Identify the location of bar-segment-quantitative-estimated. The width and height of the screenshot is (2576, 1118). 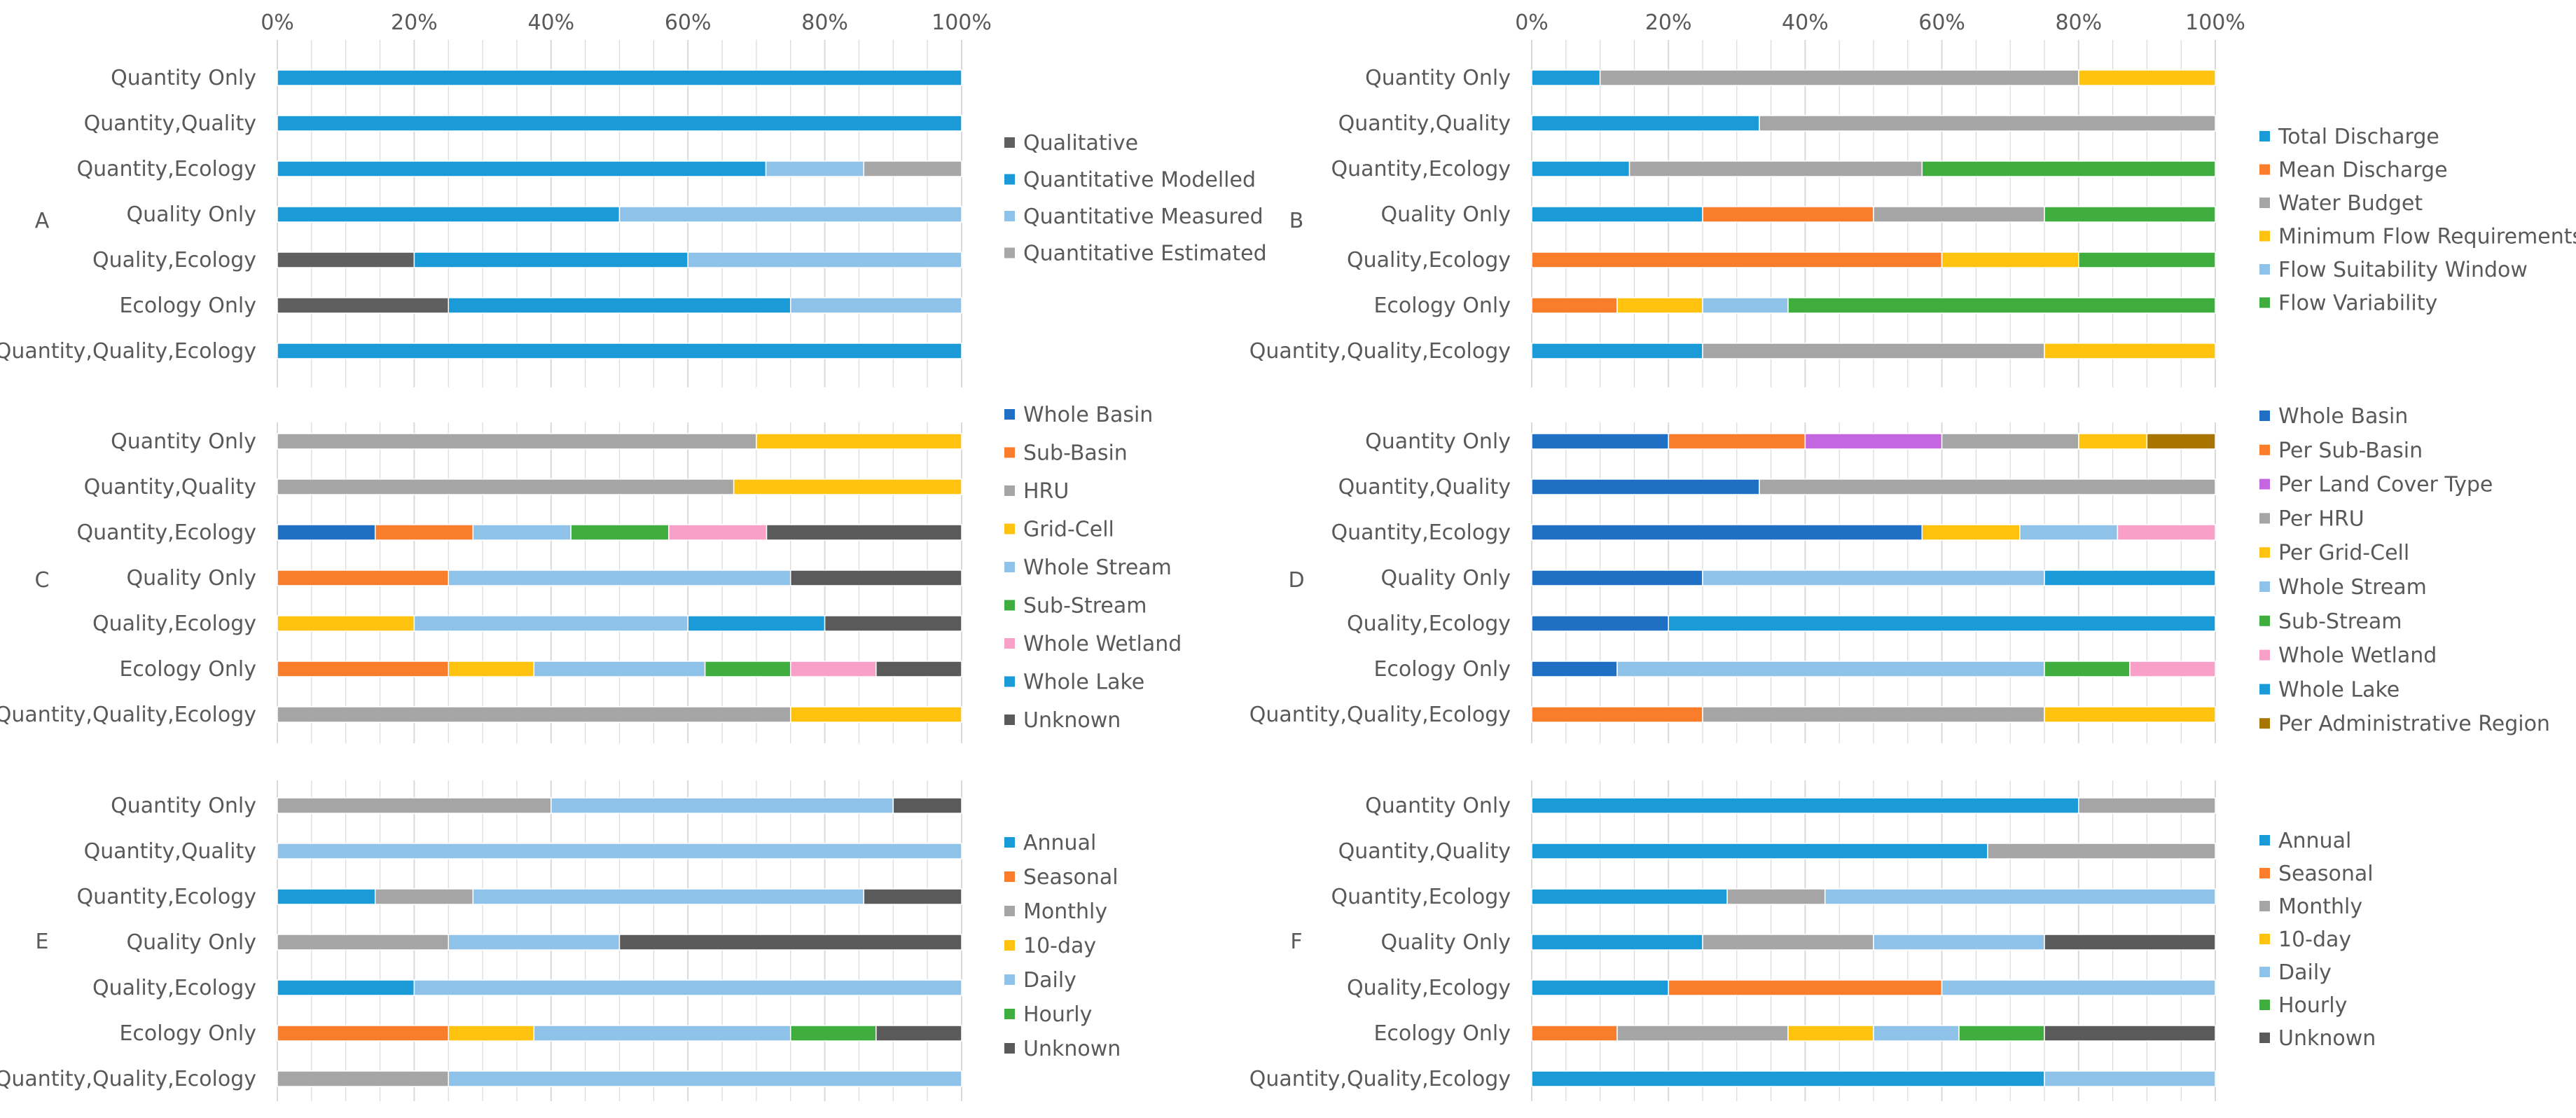
(912, 168).